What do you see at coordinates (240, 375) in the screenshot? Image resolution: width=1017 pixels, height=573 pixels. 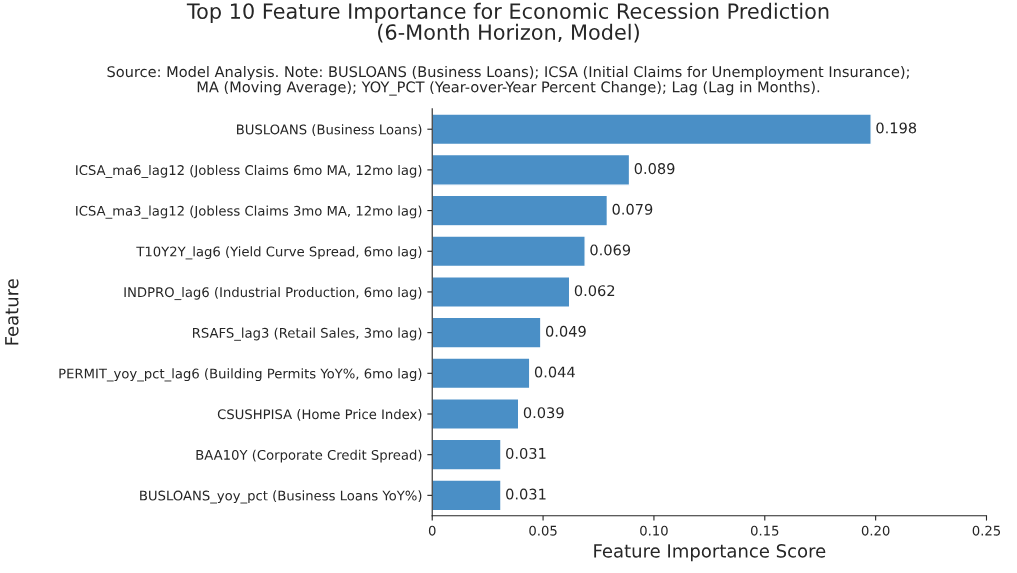 I see `y-tick-label: PERMIT_yoy_pct_lag6 (Building Permits YoY%, 6mo lag)` at bounding box center [240, 375].